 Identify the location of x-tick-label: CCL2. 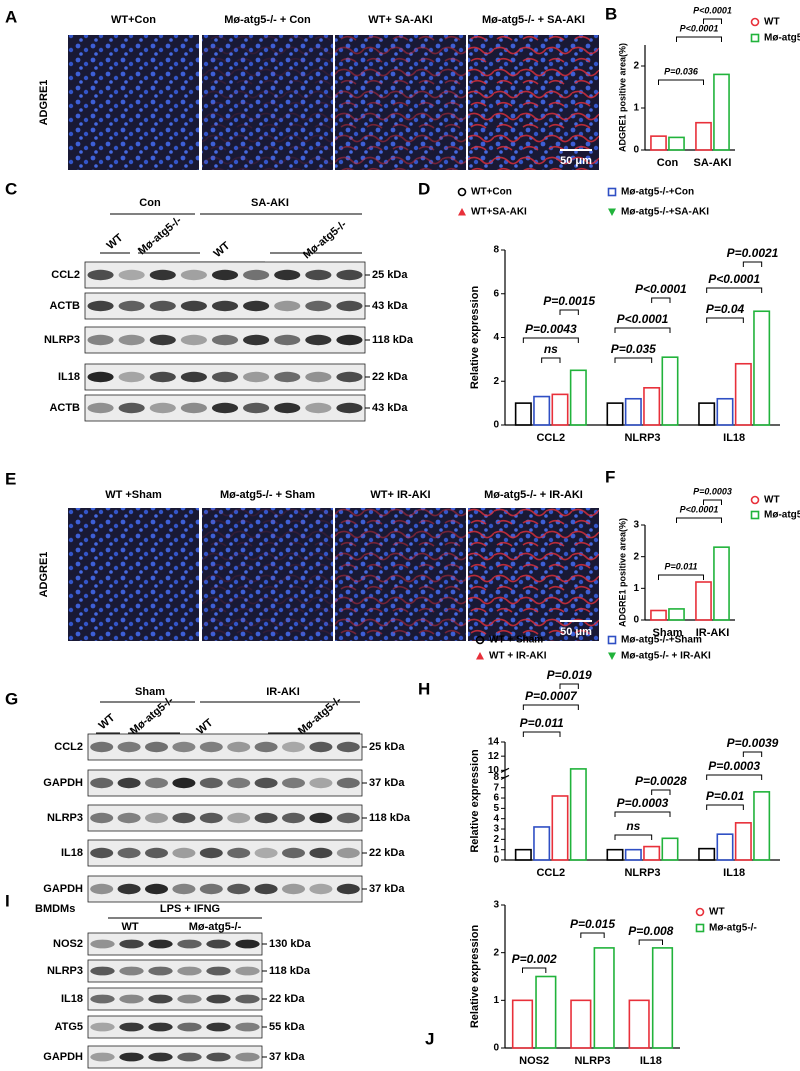
(550, 873).